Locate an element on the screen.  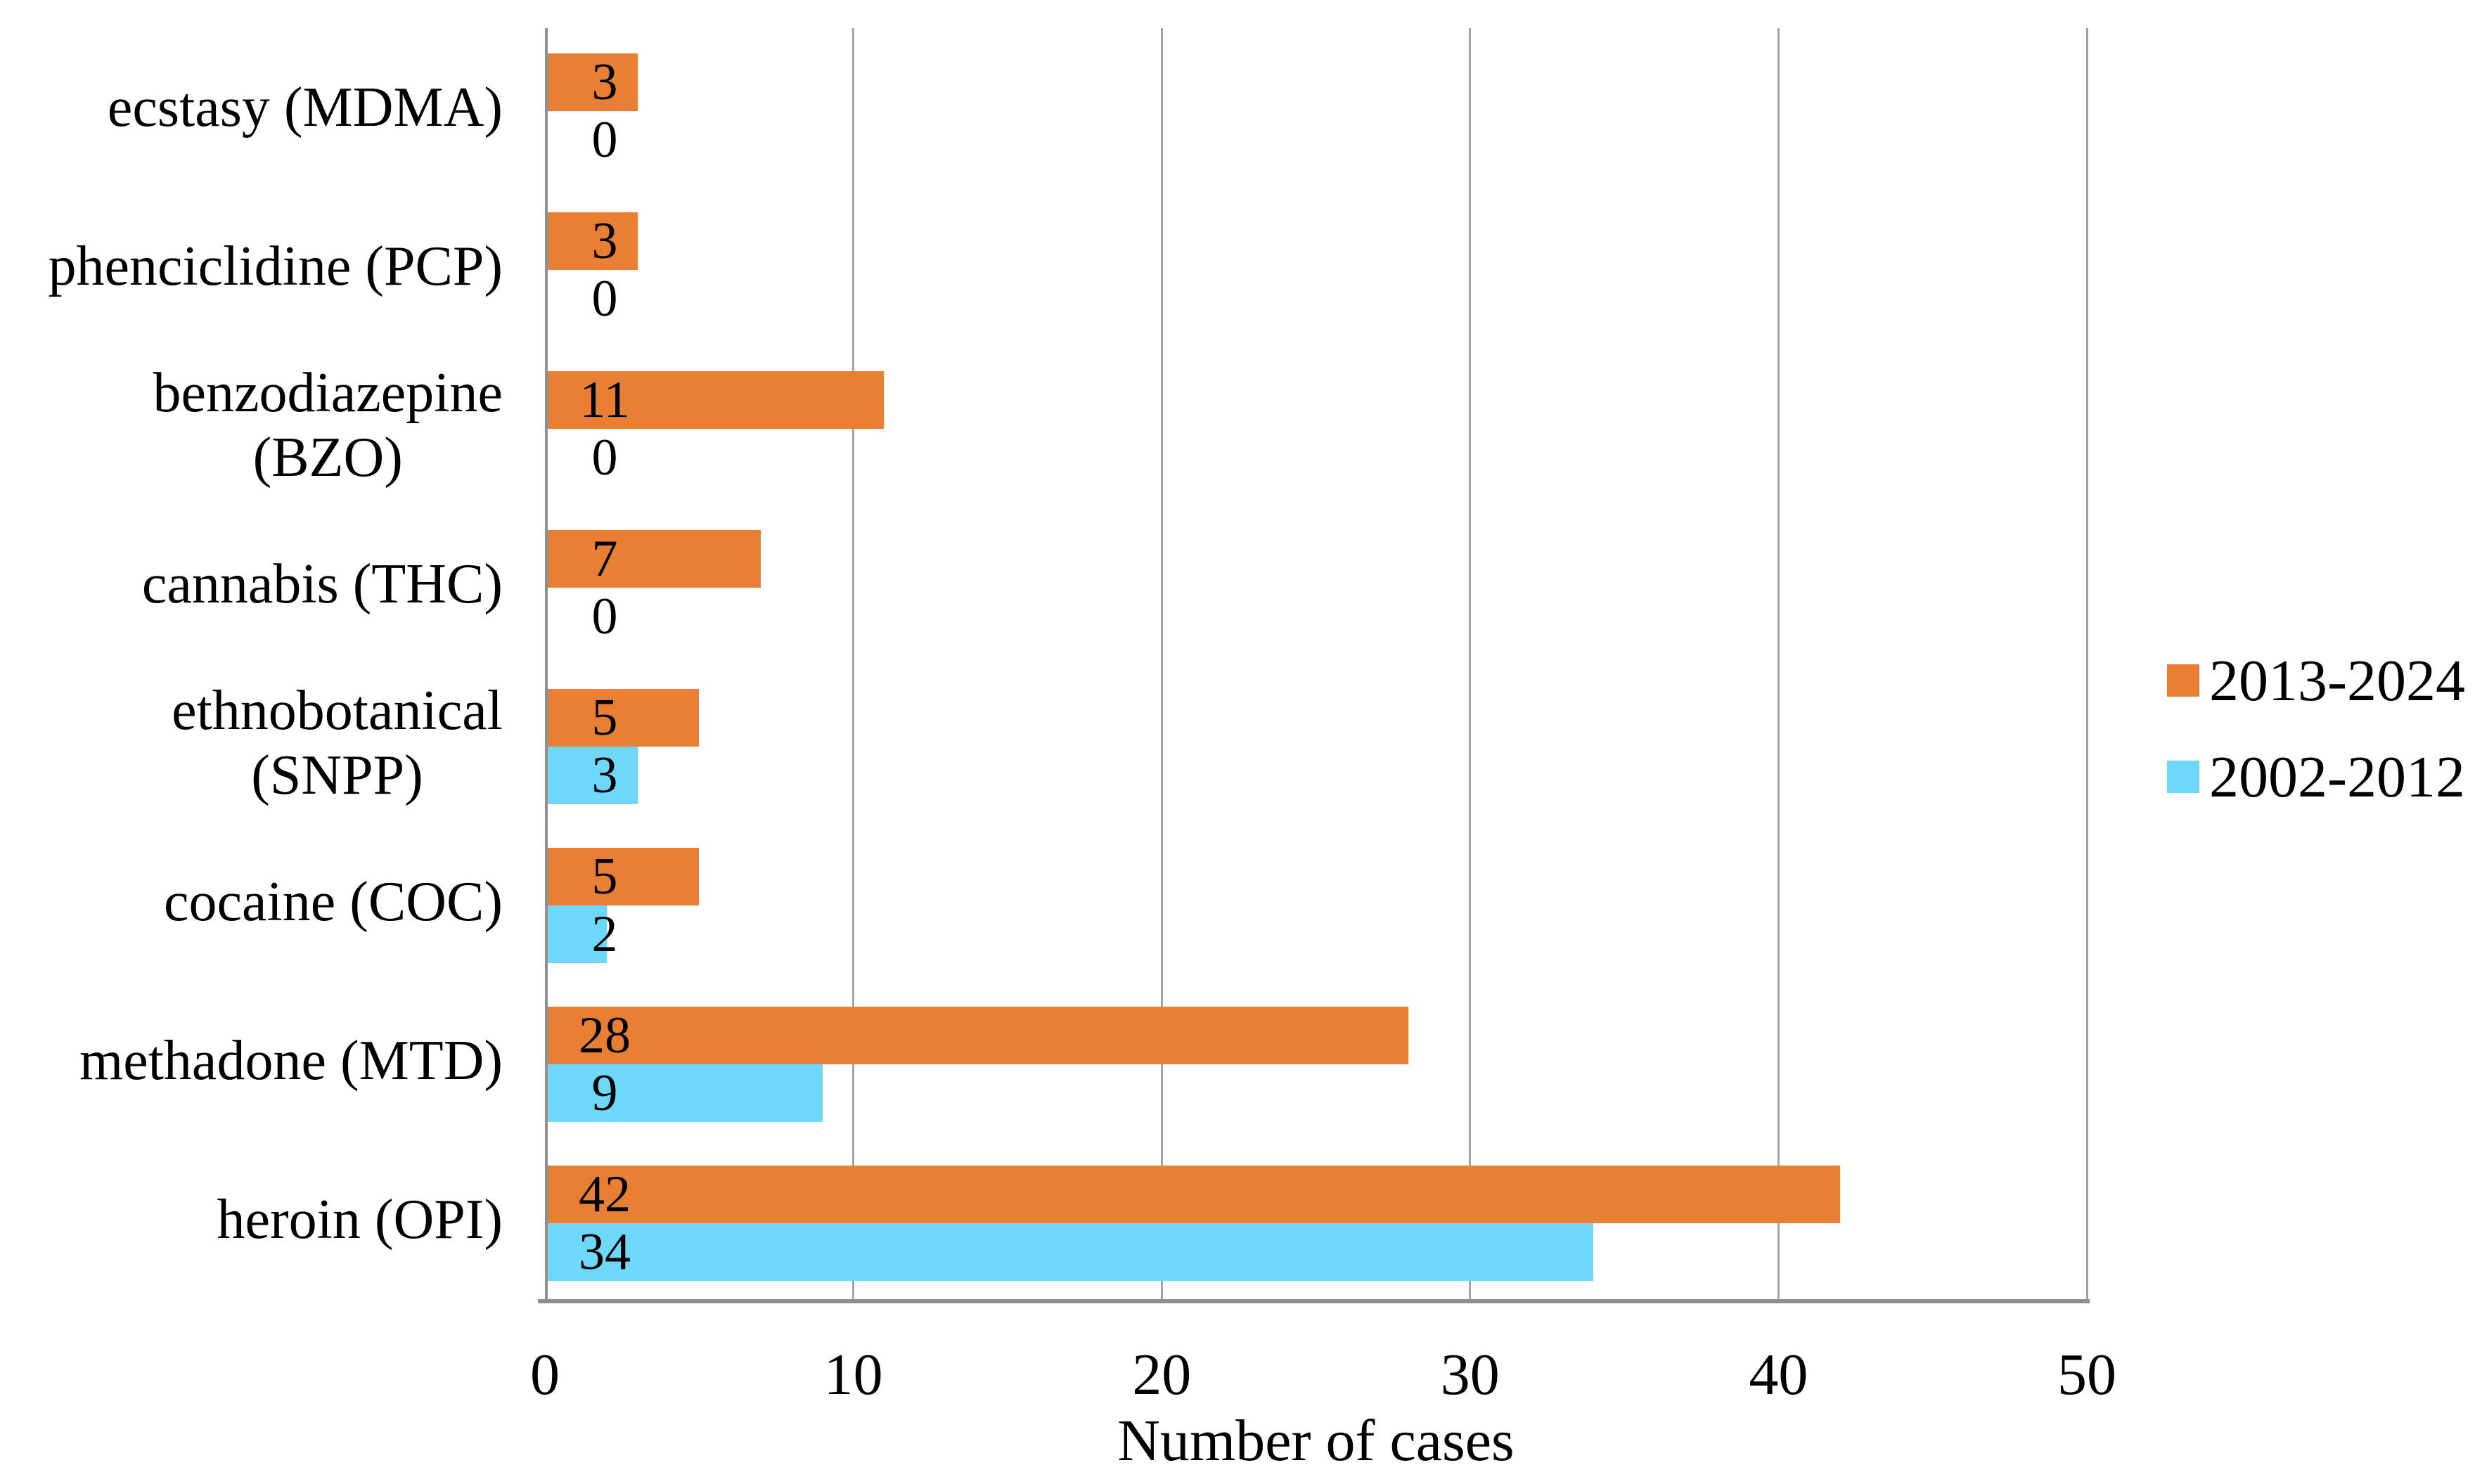
legend-item: 2013-2024 is located at coordinates (2316, 680).